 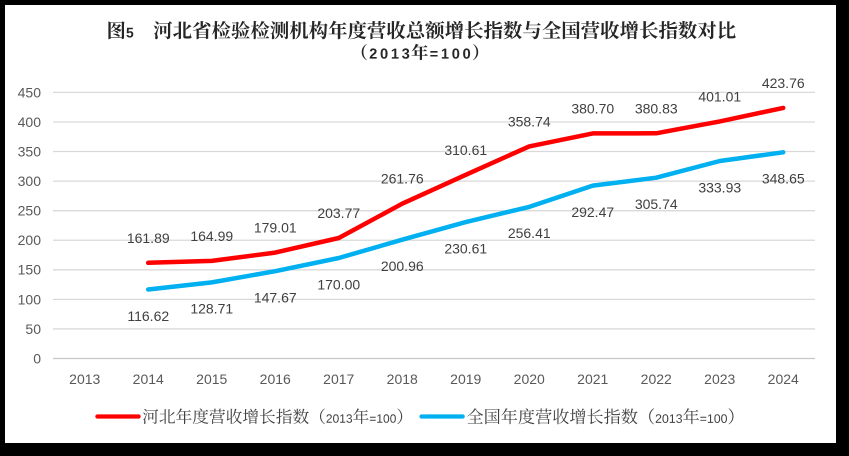 I want to click on svg-text: 164.99, so click(x=211, y=236).